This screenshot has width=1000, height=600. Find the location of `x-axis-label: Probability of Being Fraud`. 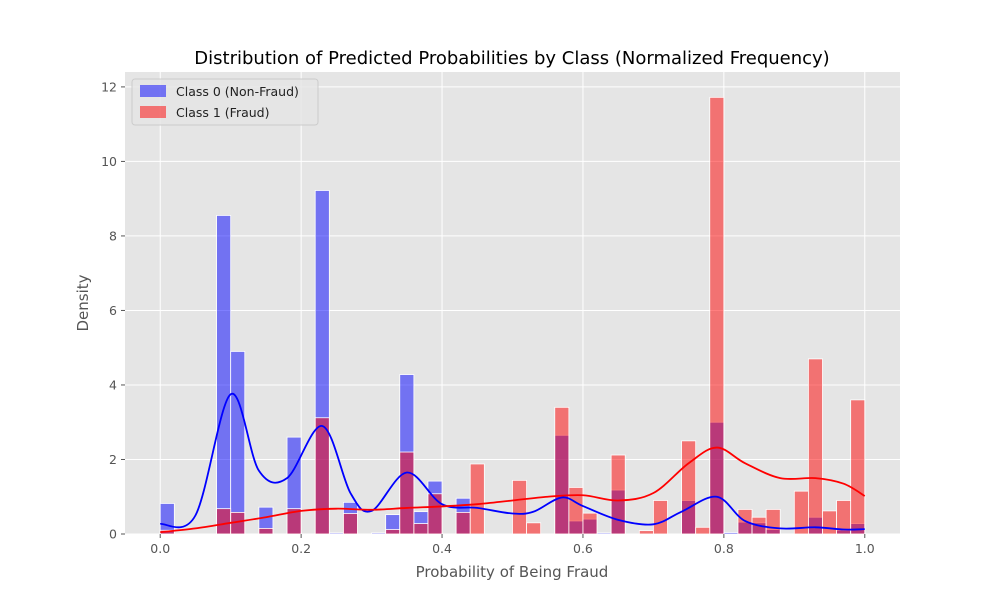

x-axis-label: Probability of Being Fraud is located at coordinates (512, 572).